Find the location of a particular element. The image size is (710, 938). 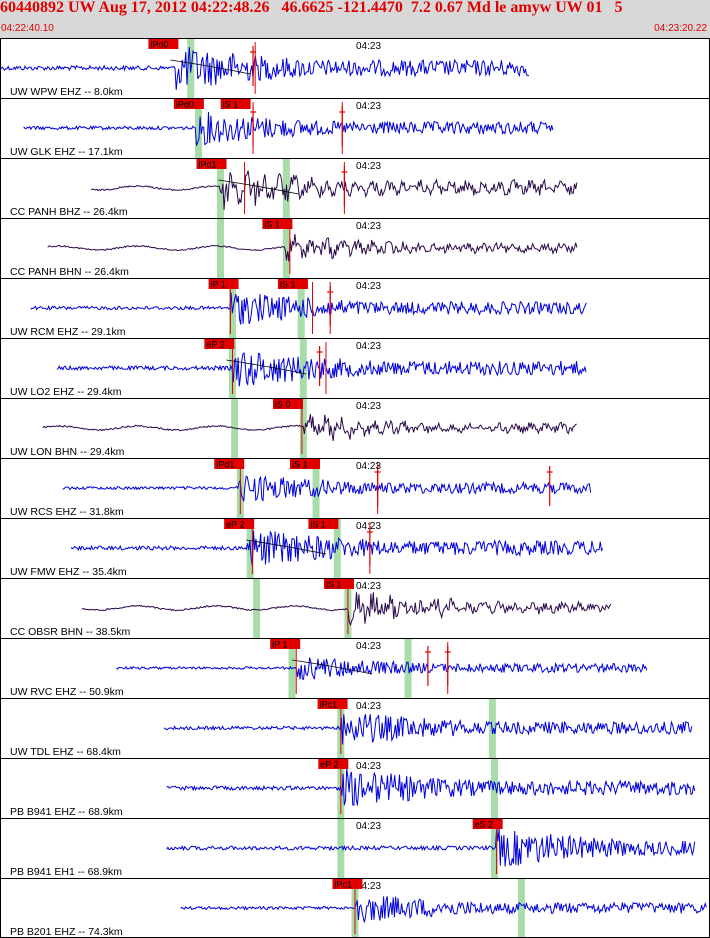

trace-panel: 04:23 iPd0 UW WPW EHZ -- 8.0km is located at coordinates (355, 68).